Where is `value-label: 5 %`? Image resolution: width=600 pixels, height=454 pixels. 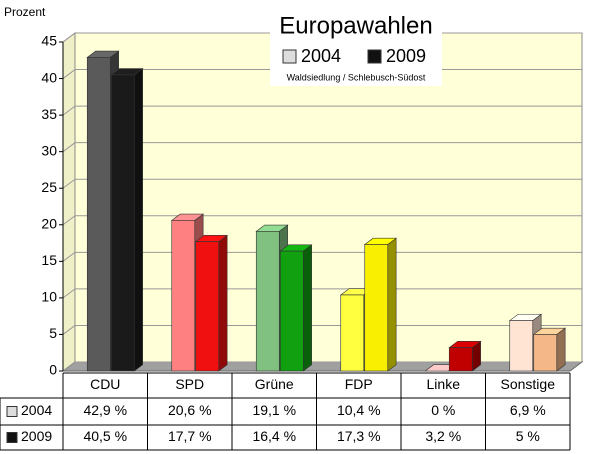
value-label: 5 % is located at coordinates (528, 436).